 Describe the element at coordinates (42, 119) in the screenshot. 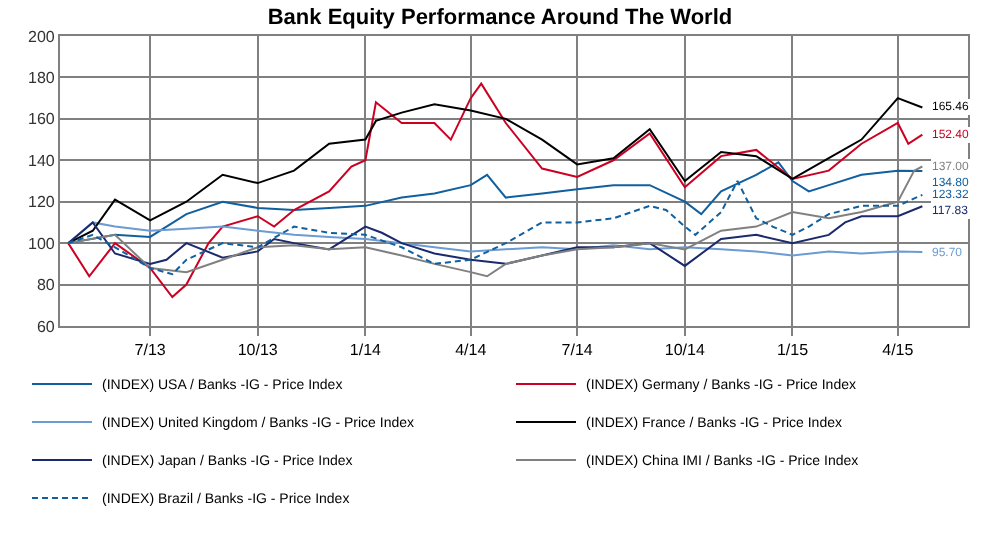

I see `y-tick-label: 160` at that location.